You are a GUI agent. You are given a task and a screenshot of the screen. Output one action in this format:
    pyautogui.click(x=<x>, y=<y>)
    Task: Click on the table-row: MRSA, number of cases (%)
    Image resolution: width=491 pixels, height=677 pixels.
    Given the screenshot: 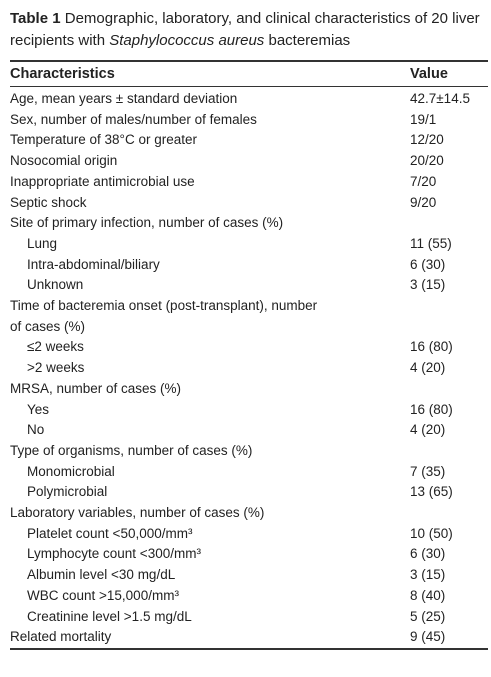 What is the action you would take?
    pyautogui.click(x=249, y=389)
    